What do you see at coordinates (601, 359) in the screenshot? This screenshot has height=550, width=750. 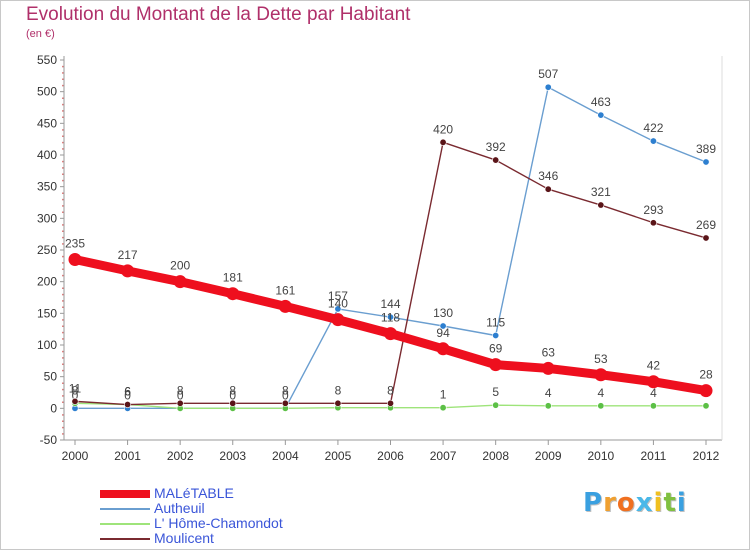 I see `data-label: 53` at bounding box center [601, 359].